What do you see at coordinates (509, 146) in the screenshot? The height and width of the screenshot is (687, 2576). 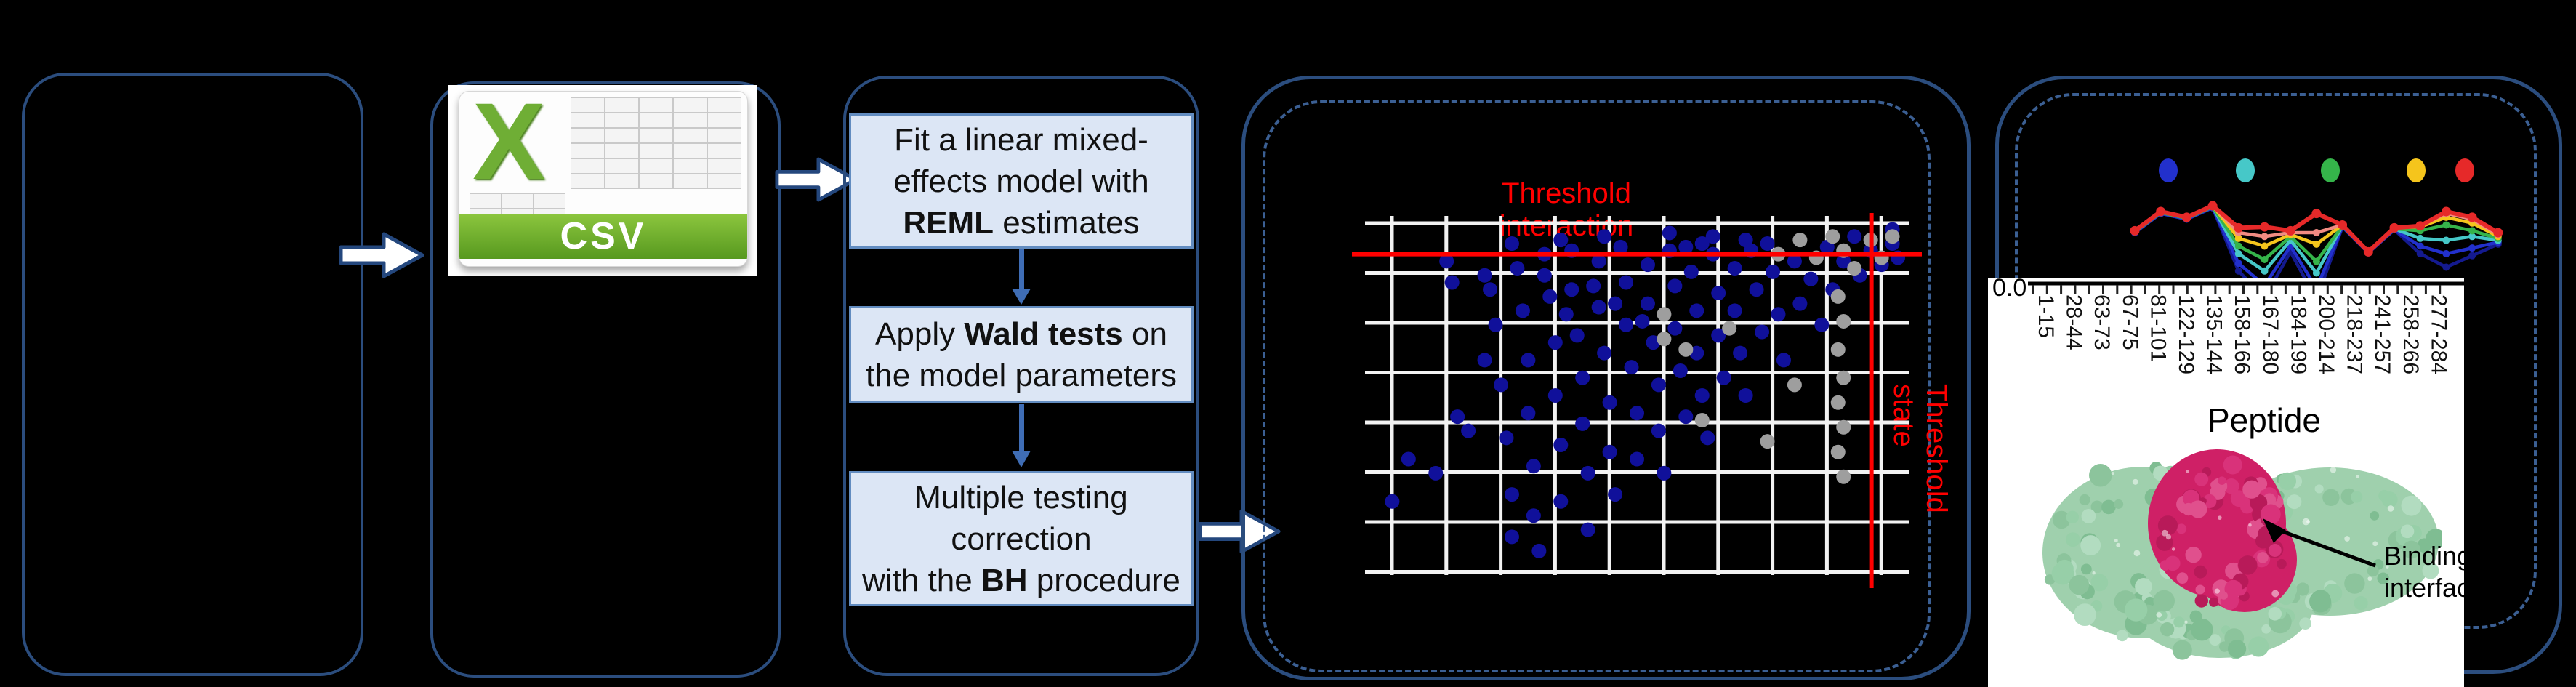 I see `excel-x-icon: X` at bounding box center [509, 146].